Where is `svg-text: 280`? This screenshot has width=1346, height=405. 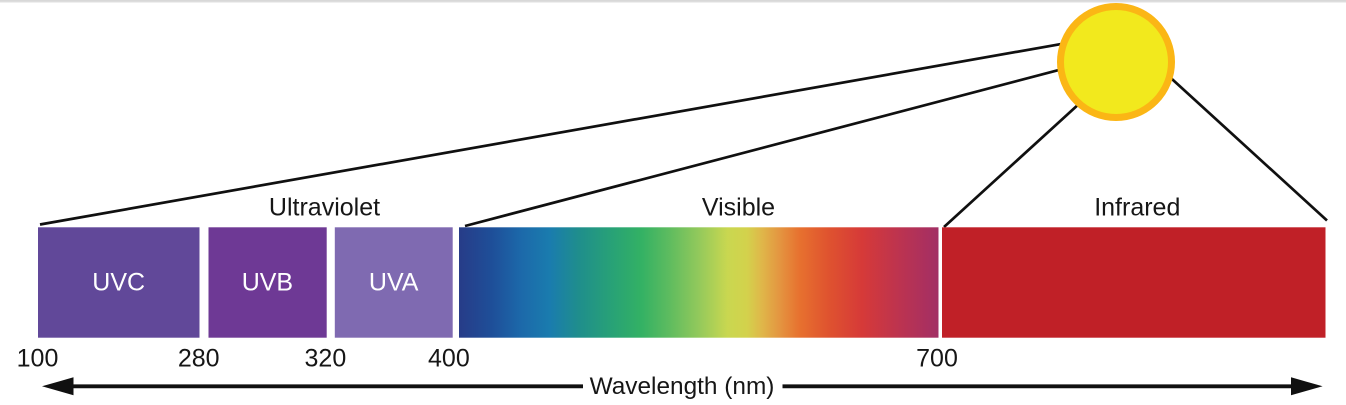
svg-text: 280 is located at coordinates (199, 359).